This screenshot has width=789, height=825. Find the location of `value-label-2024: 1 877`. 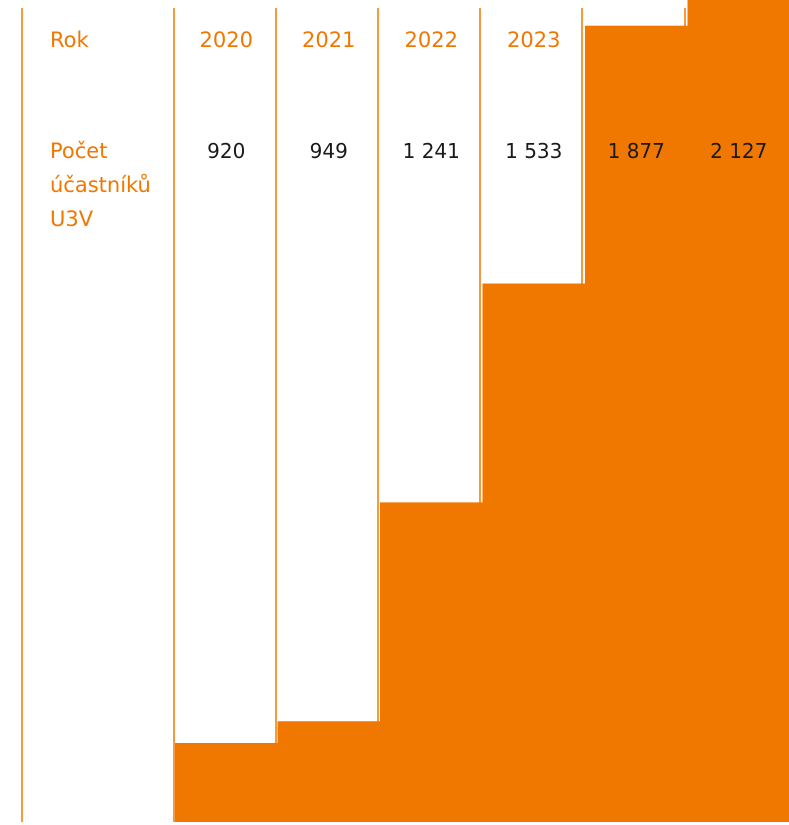

value-label-2024: 1 877 is located at coordinates (636, 151).